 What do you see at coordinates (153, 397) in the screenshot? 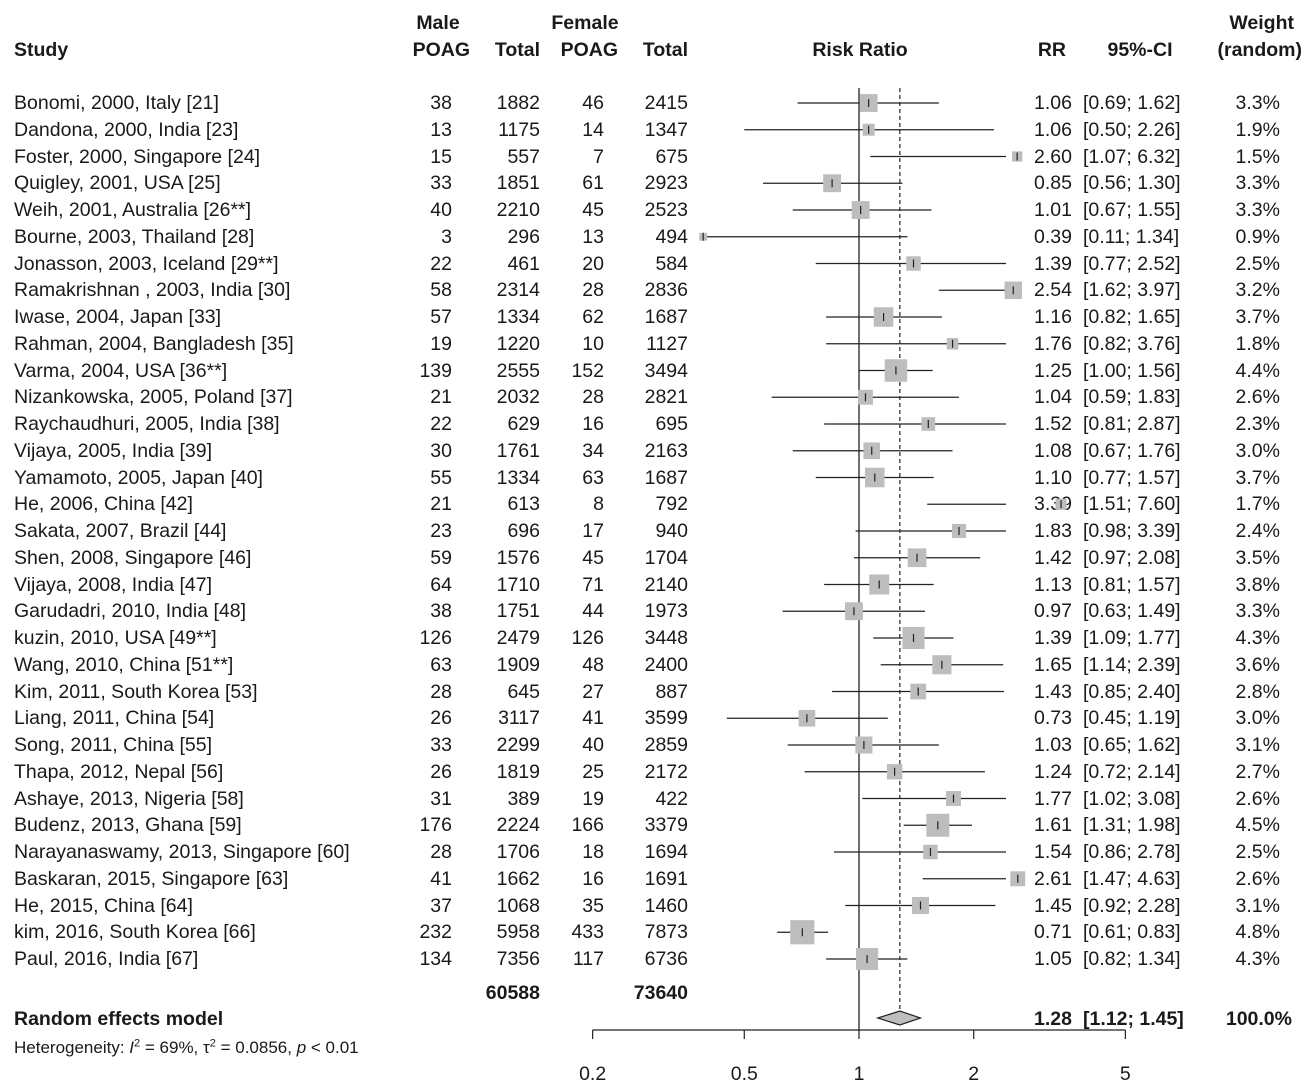
I see `study-name: Nizankowska, 2005, Poland [37]` at bounding box center [153, 397].